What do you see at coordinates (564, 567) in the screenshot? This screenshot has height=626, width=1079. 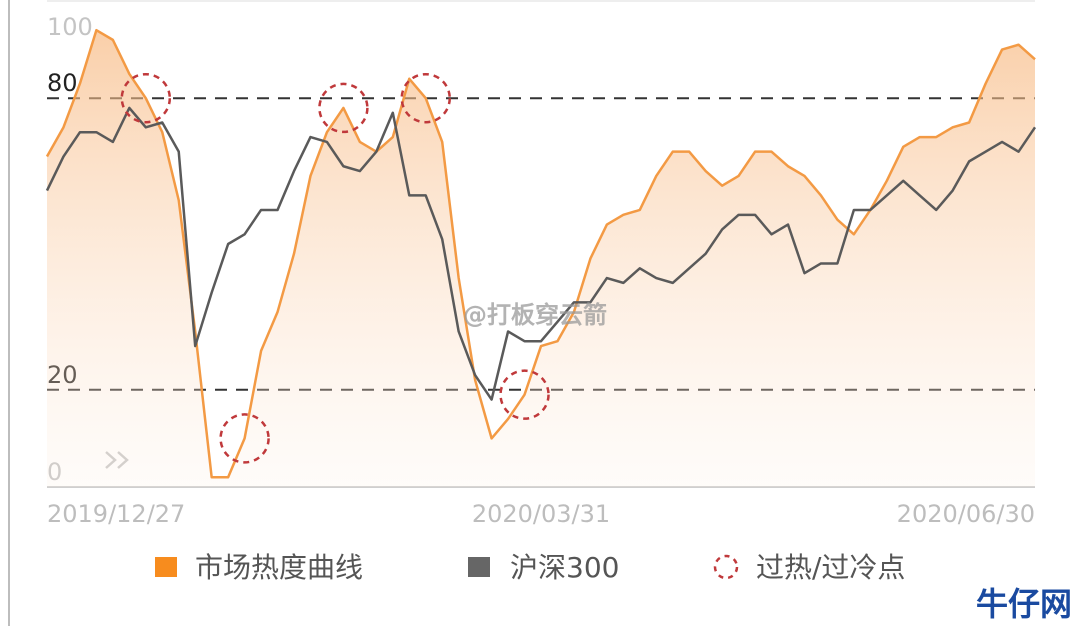 I see `legend-label: 沪深300` at bounding box center [564, 567].